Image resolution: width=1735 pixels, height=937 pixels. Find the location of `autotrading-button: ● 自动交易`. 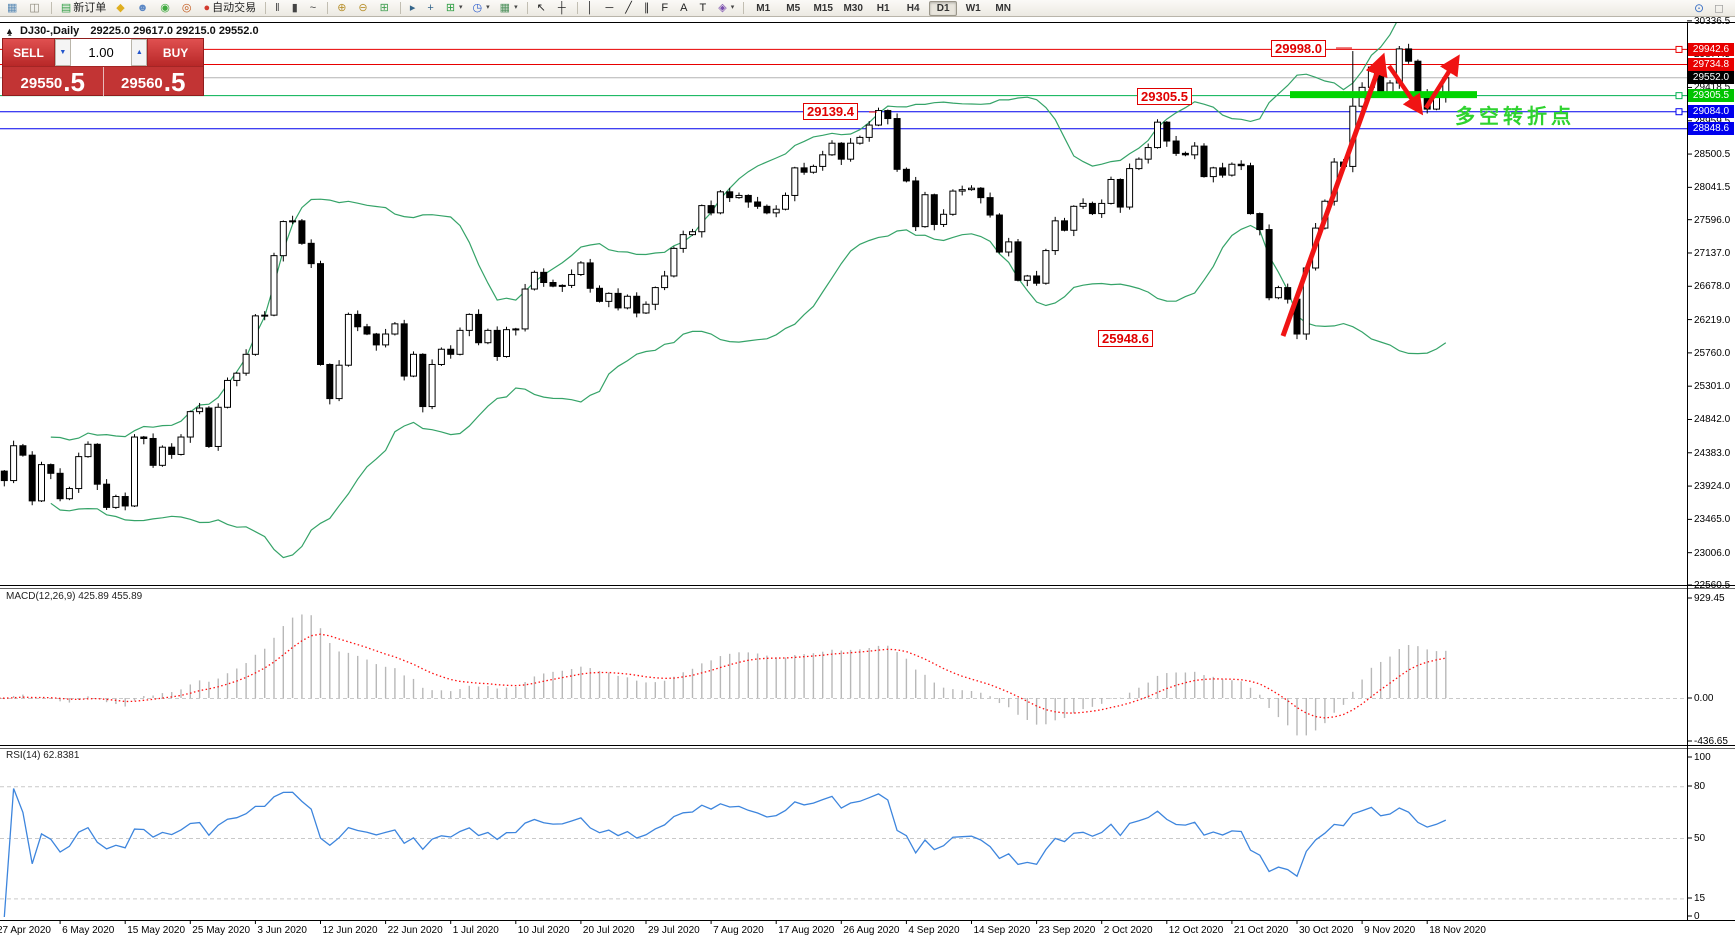

autotrading-button: ● 自动交易 is located at coordinates (229, 8).